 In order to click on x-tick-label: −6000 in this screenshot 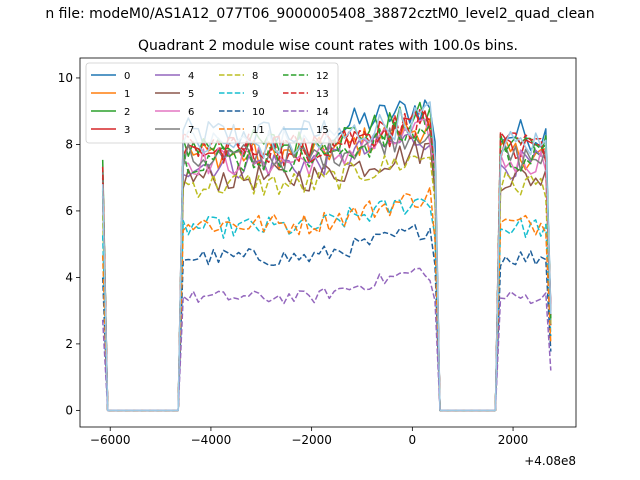, I will do `click(110, 440)`.